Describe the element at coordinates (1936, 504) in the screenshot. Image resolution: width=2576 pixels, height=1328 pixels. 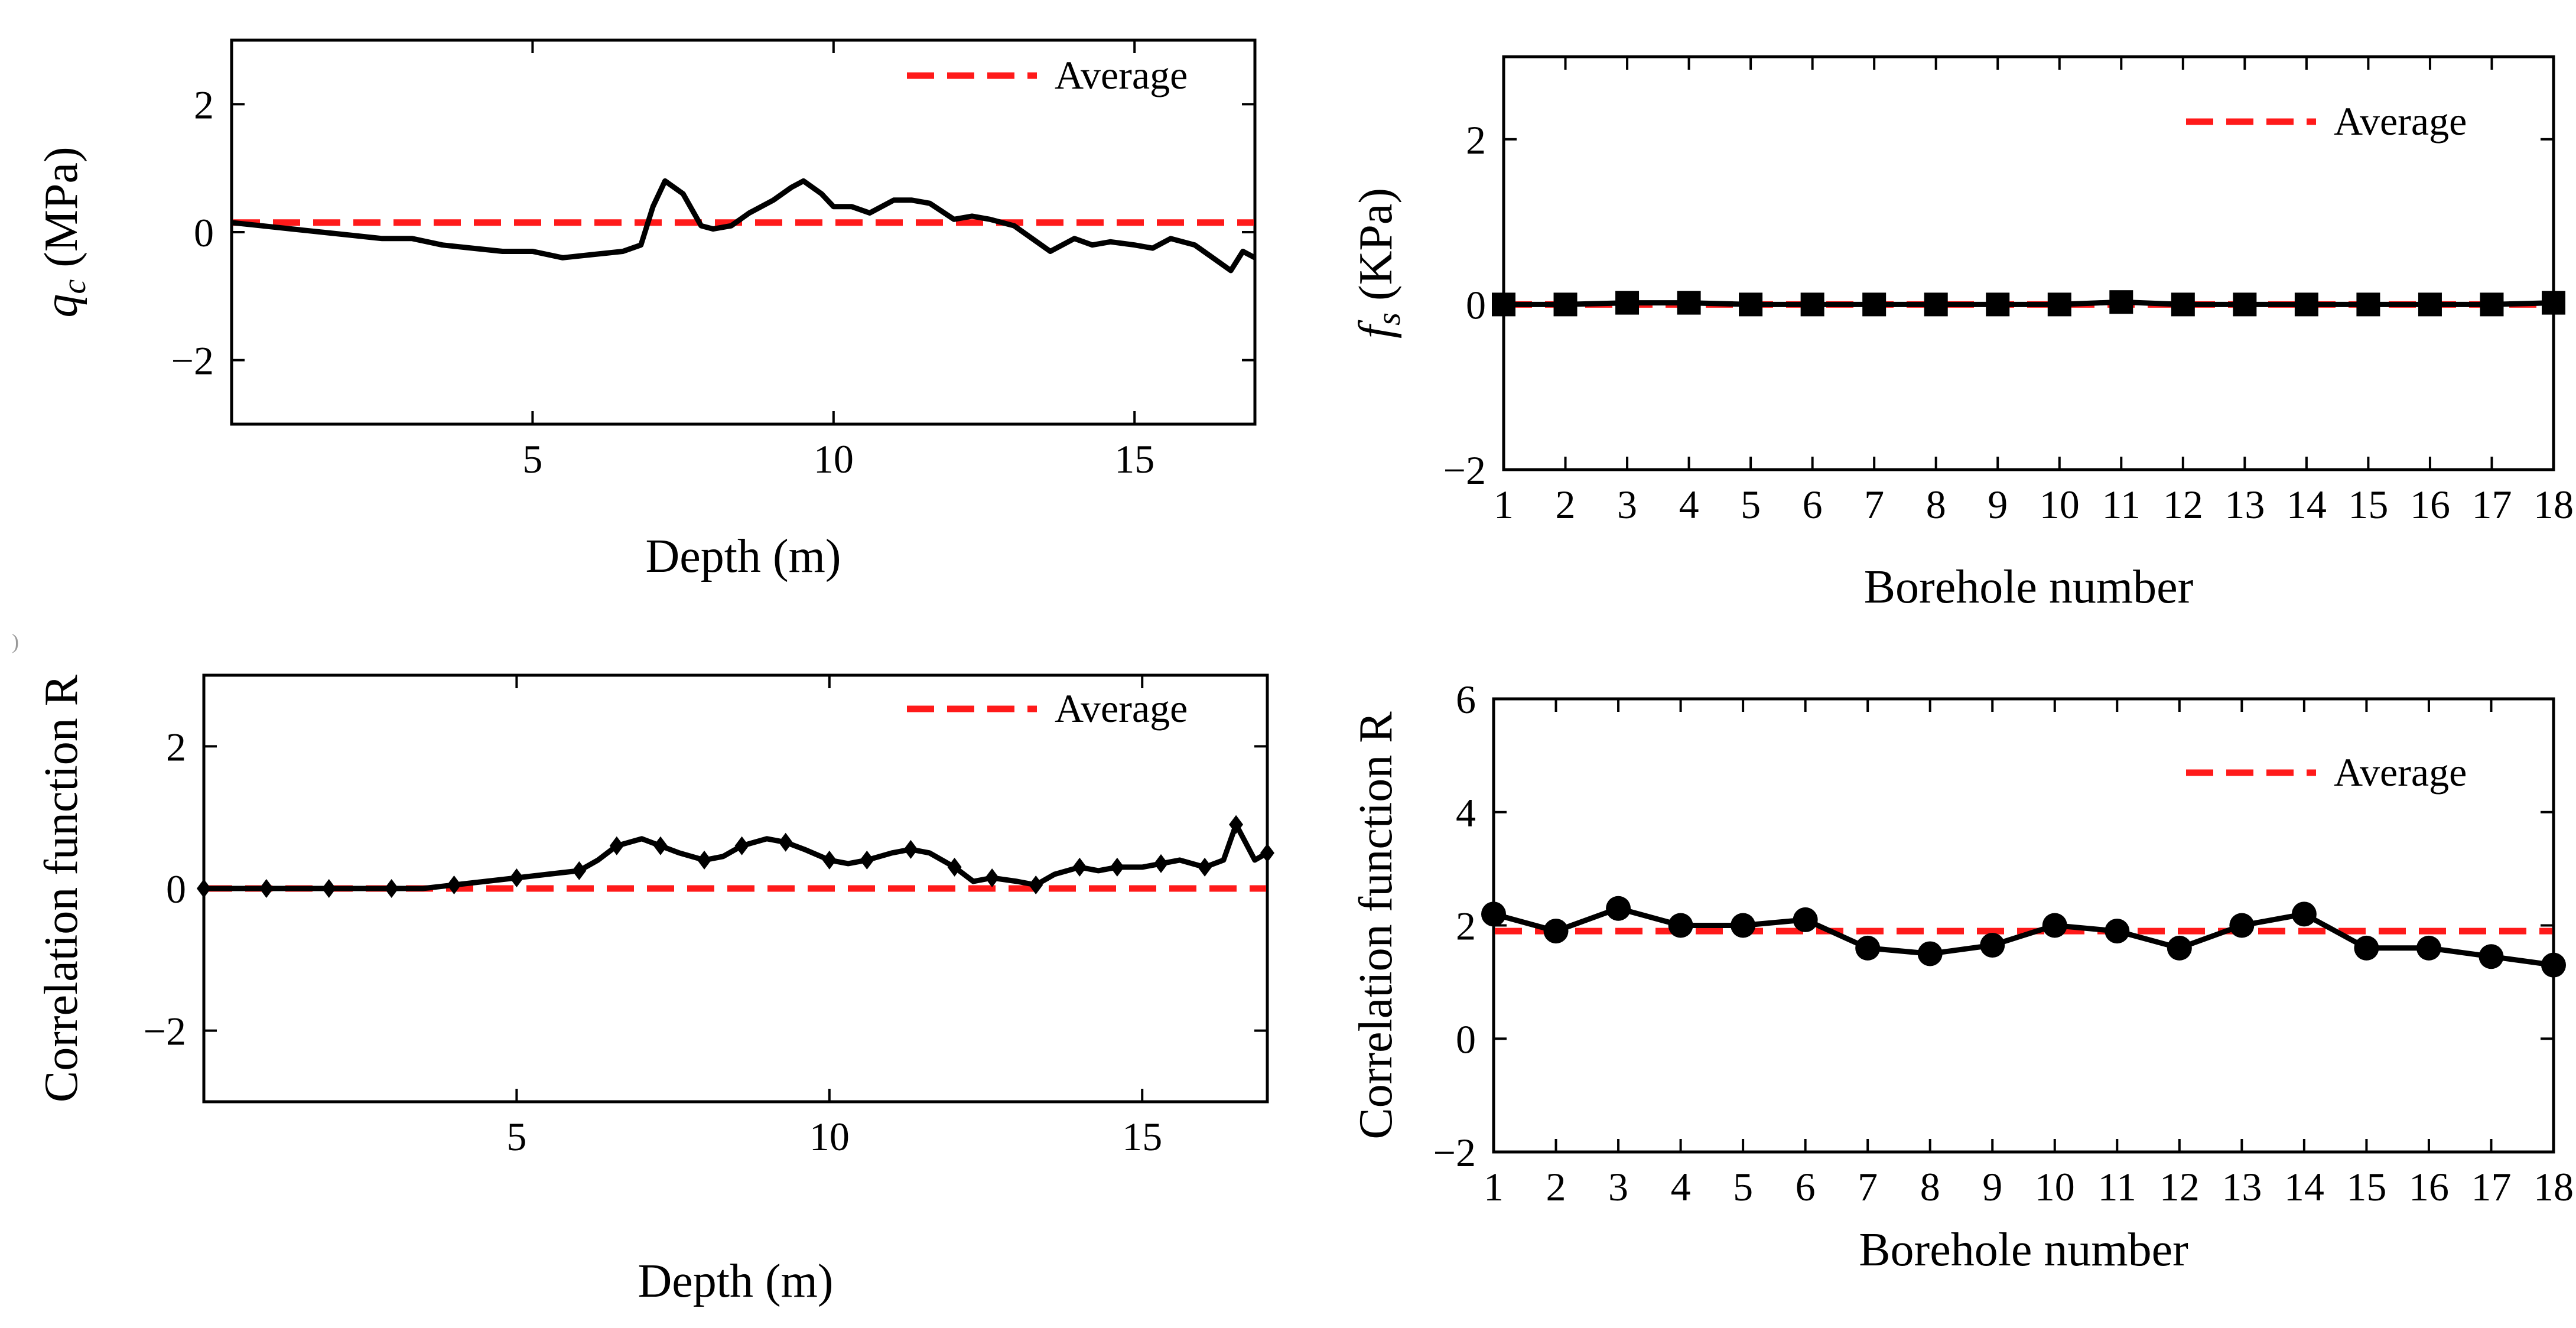
I see `x-tick-label: 8` at that location.